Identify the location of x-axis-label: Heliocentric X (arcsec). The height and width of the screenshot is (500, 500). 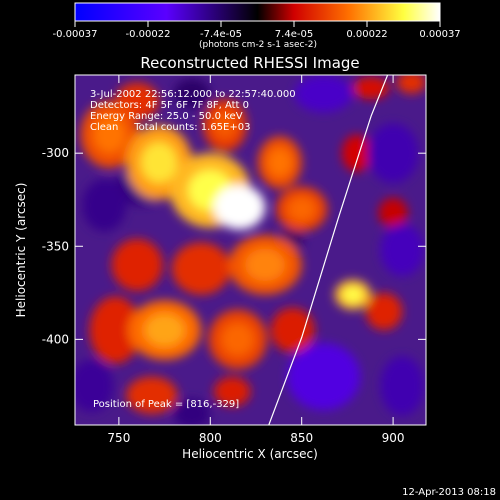
(250, 454).